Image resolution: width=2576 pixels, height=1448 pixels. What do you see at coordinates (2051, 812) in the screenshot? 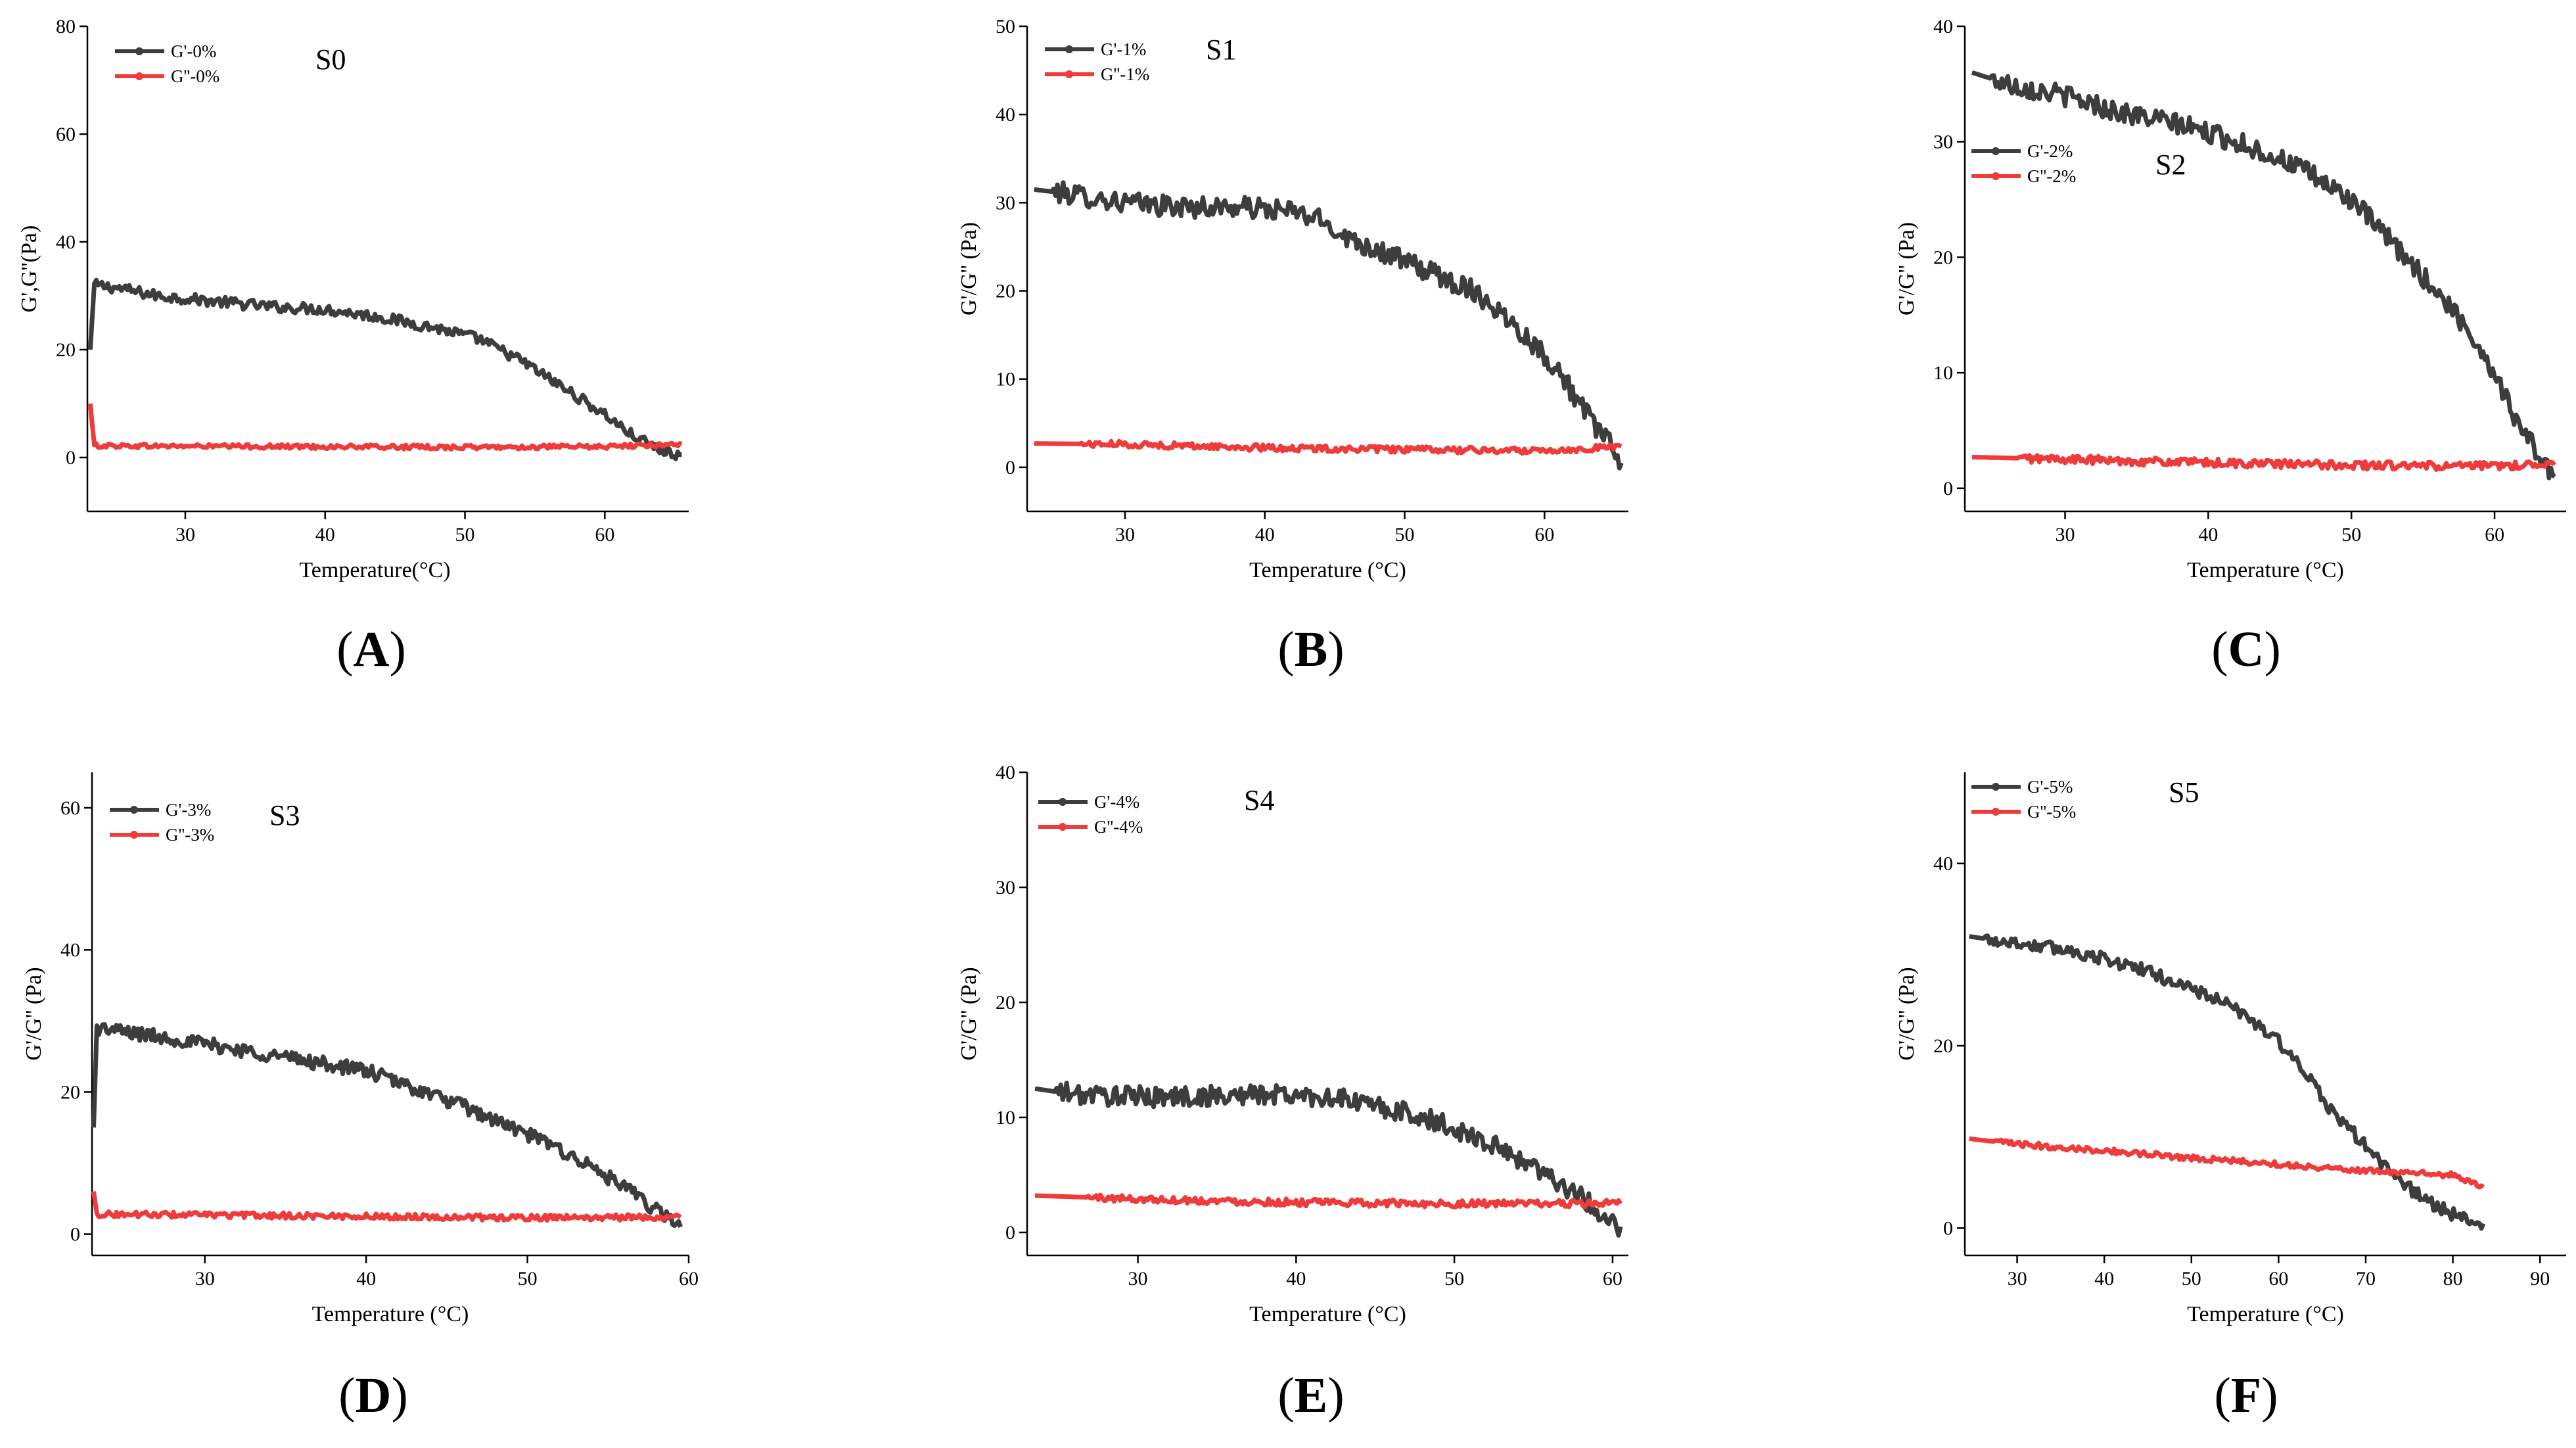
I see `legend-label: G''-5%` at bounding box center [2051, 812].